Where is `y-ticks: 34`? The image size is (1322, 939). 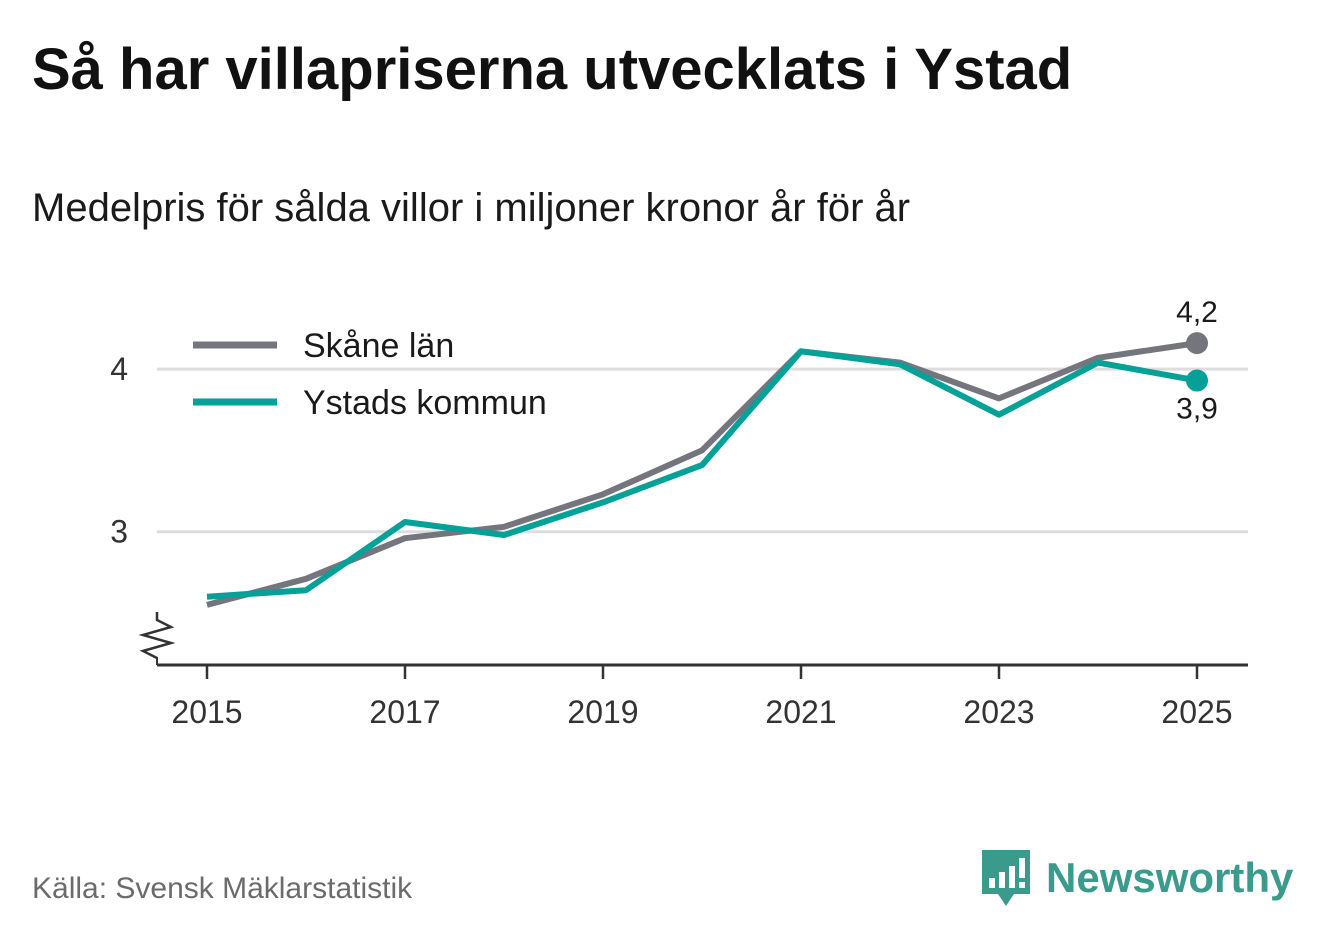
y-ticks: 34 is located at coordinates (119, 450).